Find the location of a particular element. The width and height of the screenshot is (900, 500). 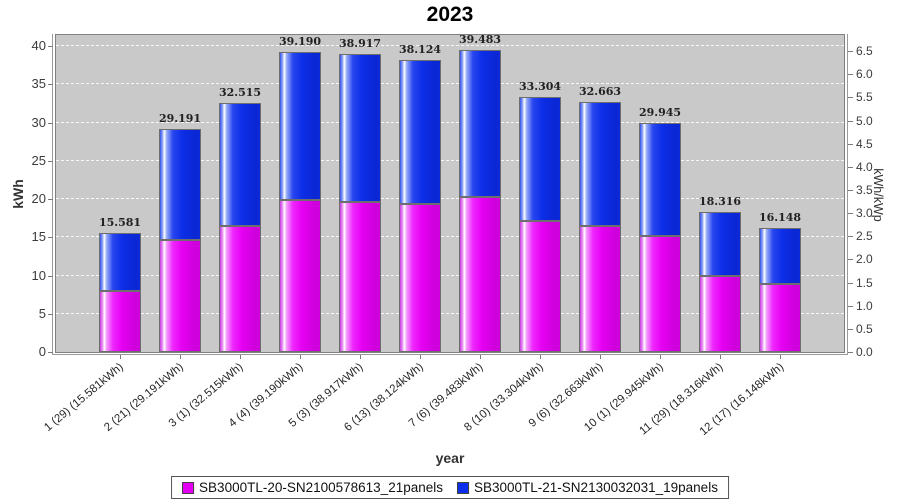

right-axis-tick-2.5 is located at coordinates (850, 237).